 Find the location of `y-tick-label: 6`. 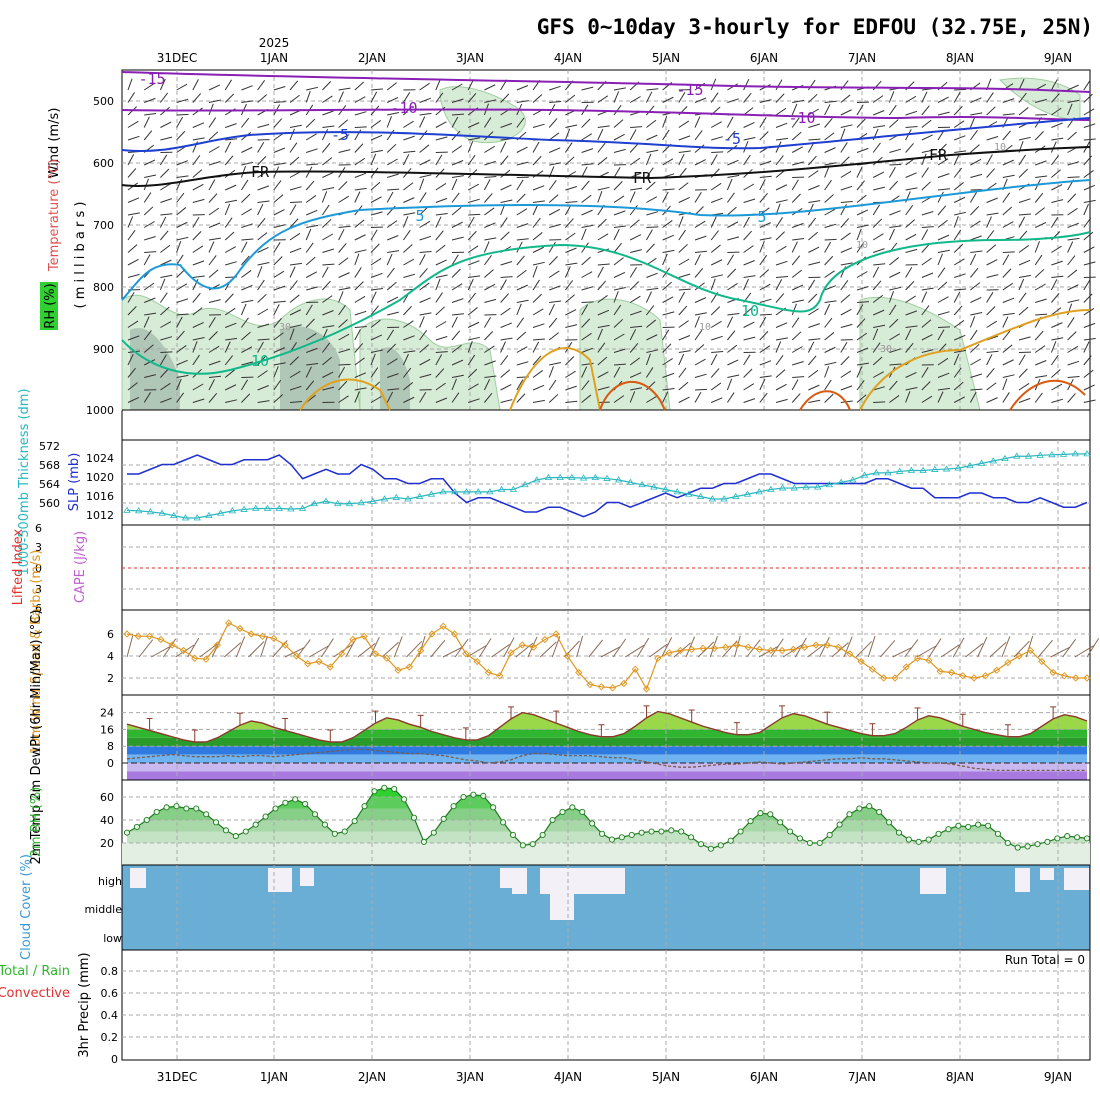

y-tick-label: 6 is located at coordinates (38, 528).